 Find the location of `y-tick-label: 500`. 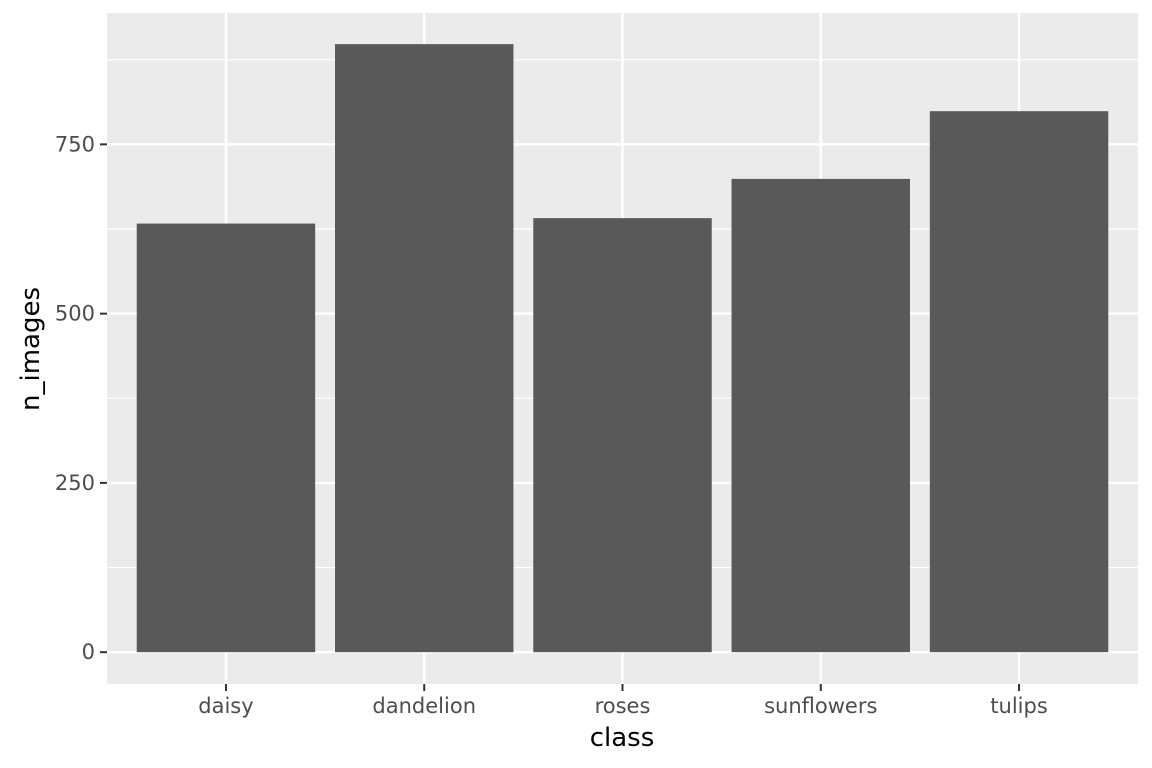

y-tick-label: 500 is located at coordinates (75, 314).